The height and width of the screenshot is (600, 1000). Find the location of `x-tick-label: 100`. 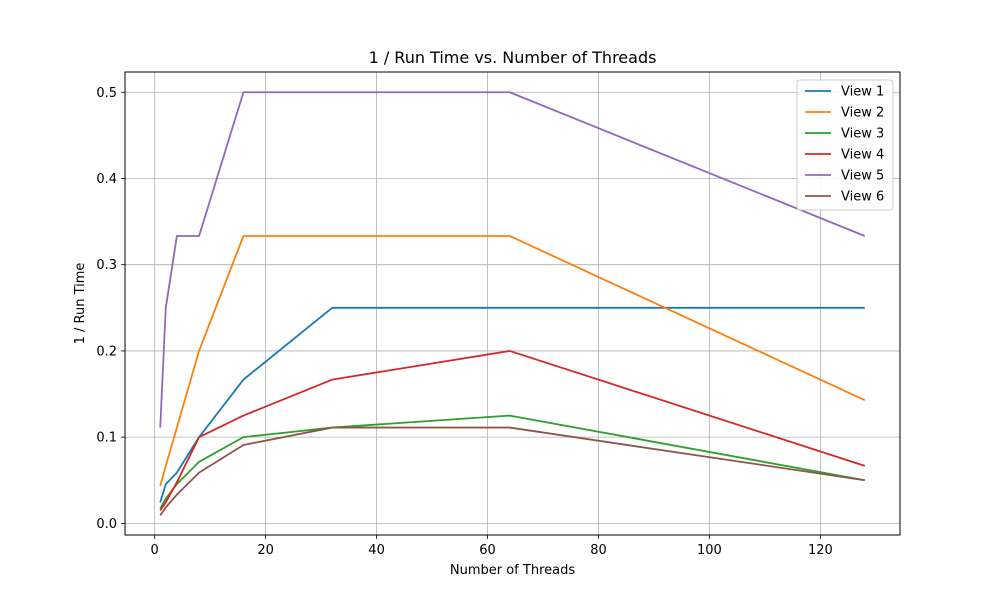

x-tick-label: 100 is located at coordinates (709, 550).